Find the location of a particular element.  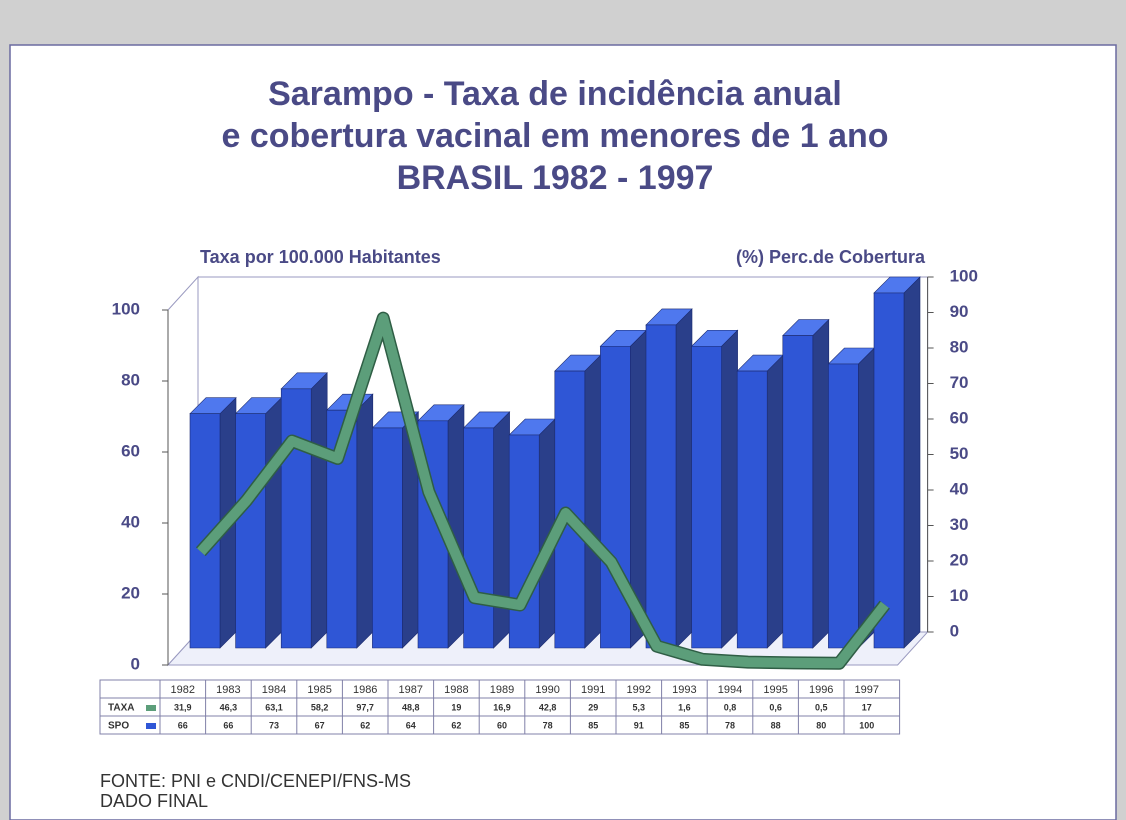

legend-label: TAXA is located at coordinates (121, 708).